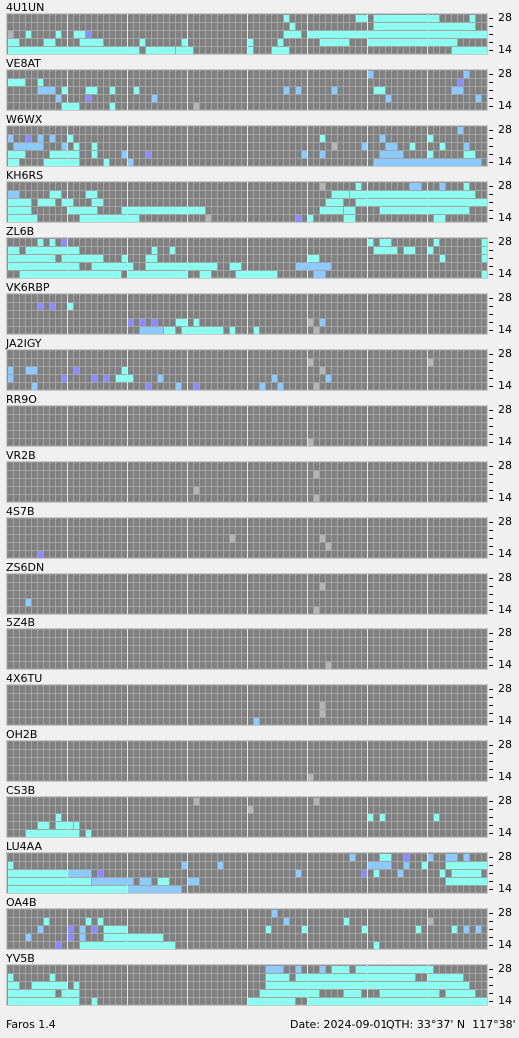  I want to click on station-name: ZS6DN, so click(25, 567).